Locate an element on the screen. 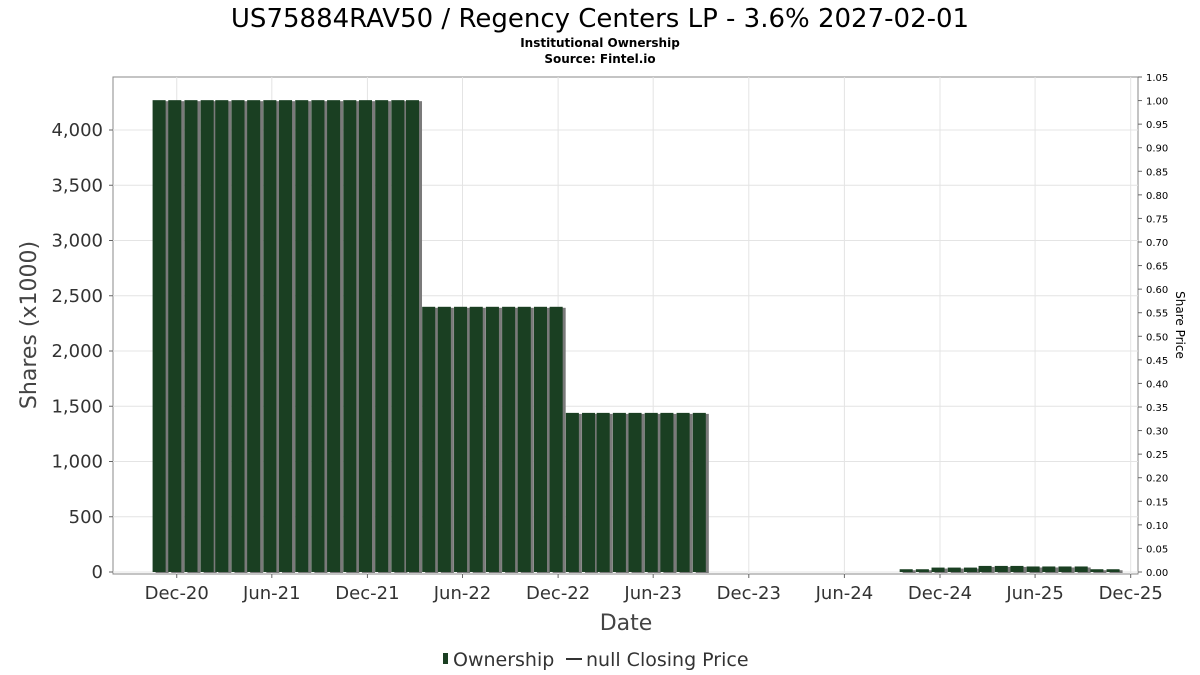  y2-axis-label: Share Price is located at coordinates (1180, 325).